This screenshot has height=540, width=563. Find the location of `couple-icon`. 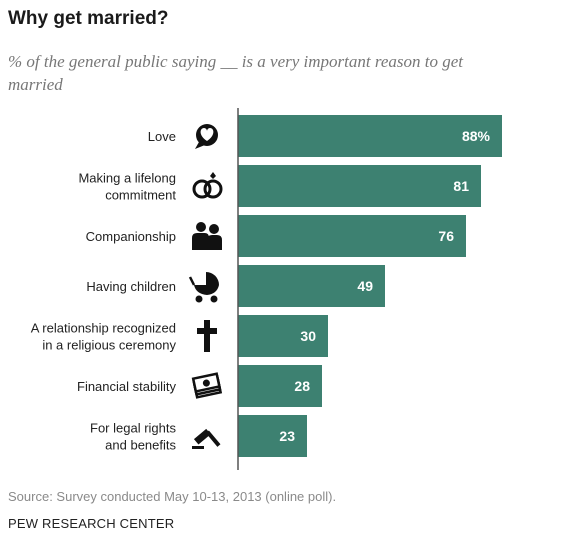

couple-icon is located at coordinates (207, 236).